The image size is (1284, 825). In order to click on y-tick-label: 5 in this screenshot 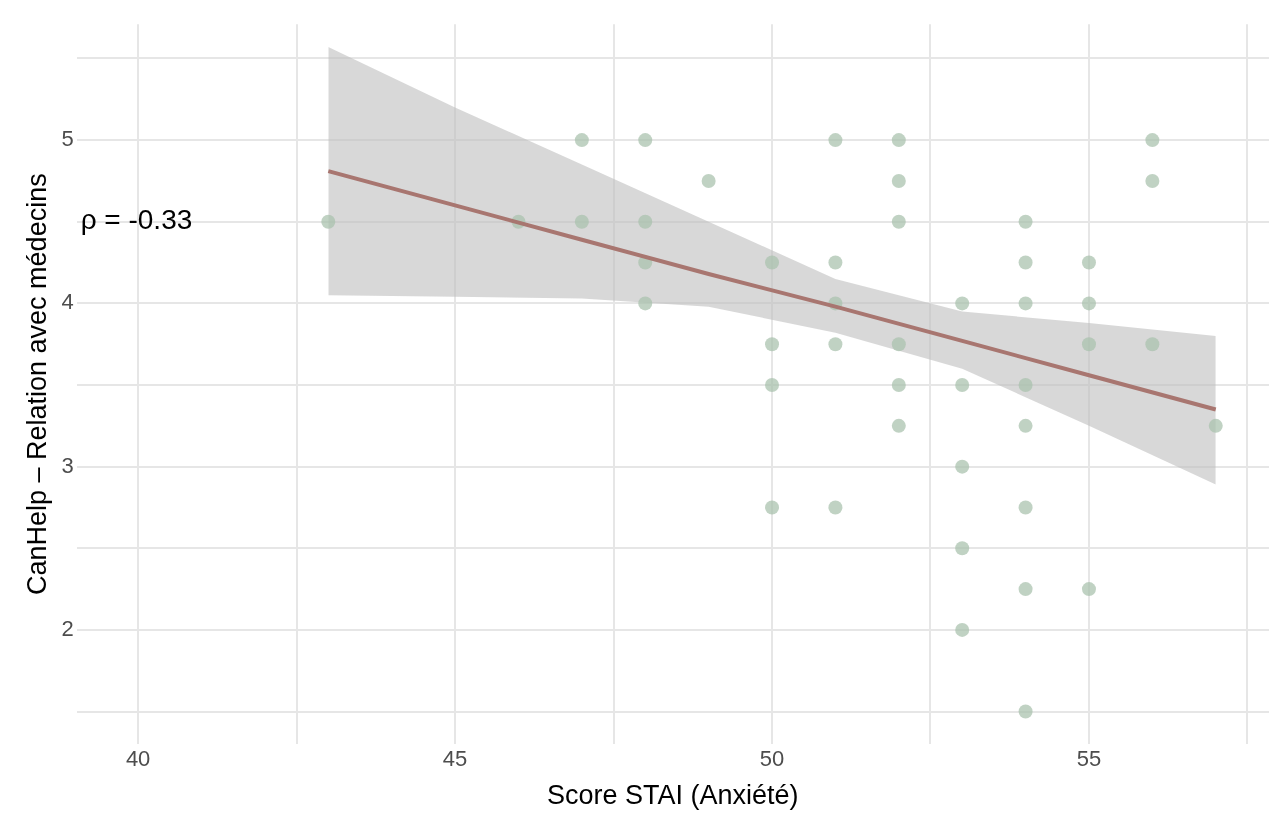, I will do `click(67, 139)`.